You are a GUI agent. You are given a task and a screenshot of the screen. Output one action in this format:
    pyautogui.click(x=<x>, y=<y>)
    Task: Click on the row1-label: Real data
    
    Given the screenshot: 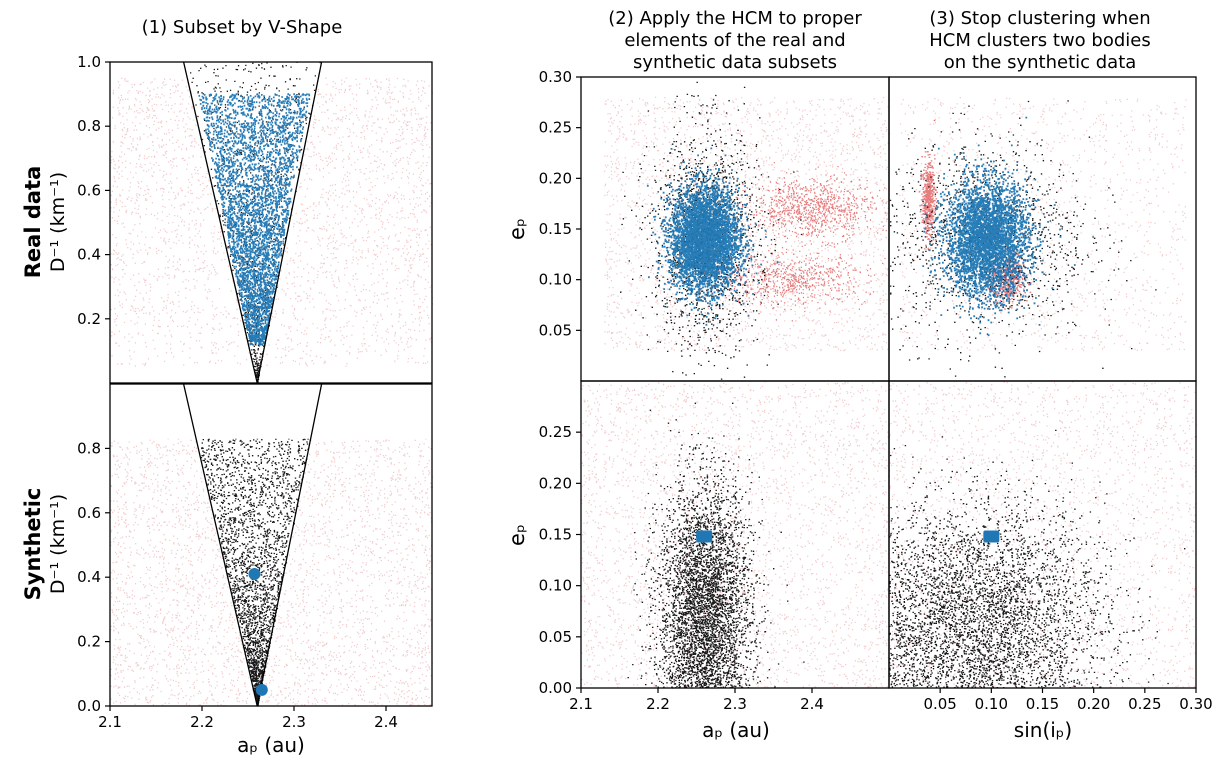 What is the action you would take?
    pyautogui.click(x=33, y=222)
    